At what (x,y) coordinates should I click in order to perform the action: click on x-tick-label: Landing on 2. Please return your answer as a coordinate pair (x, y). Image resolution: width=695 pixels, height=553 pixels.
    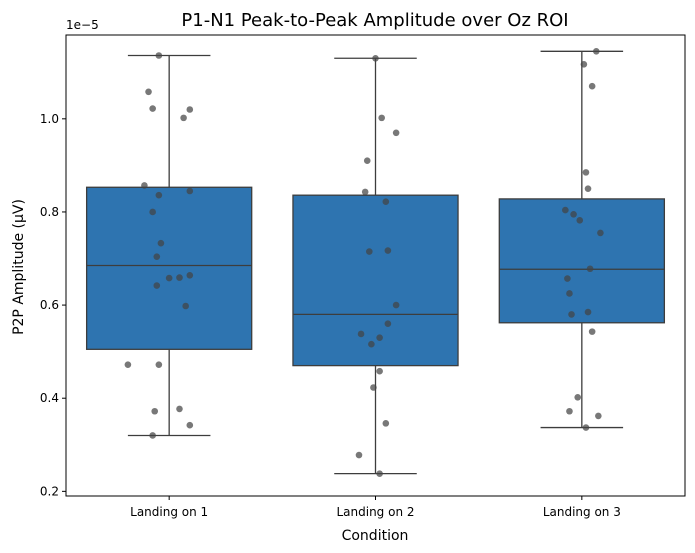
    Looking at the image, I should click on (375, 512).